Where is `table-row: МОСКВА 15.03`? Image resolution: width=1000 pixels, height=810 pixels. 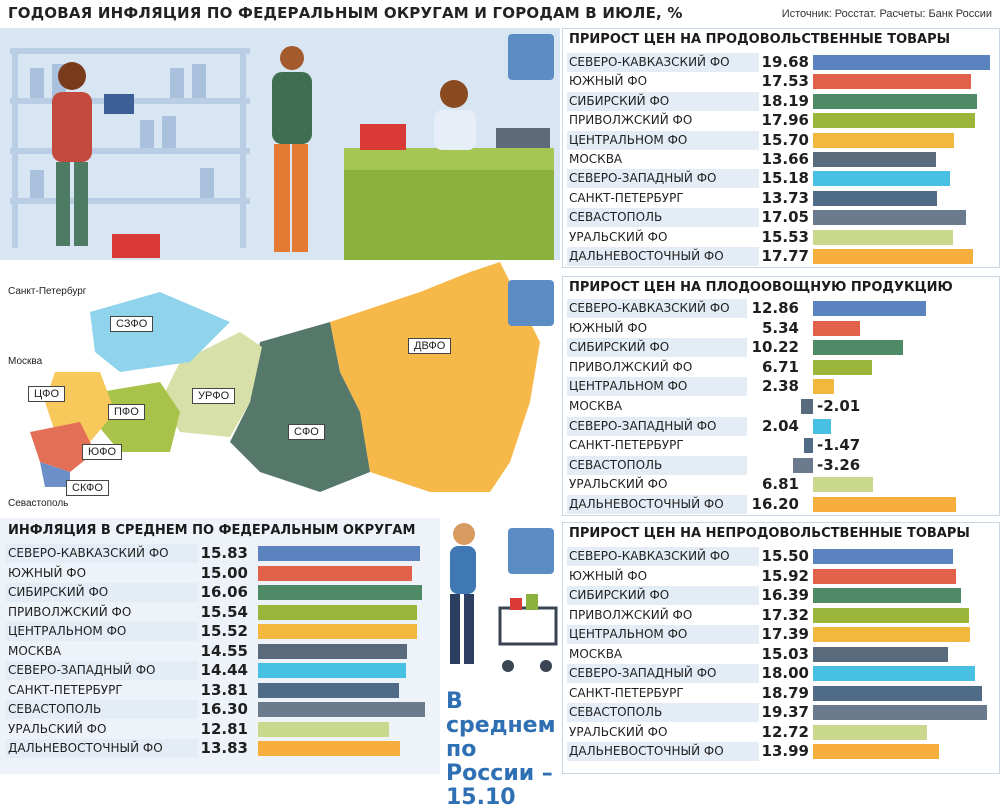
table-row: МОСКВА 15.03 is located at coordinates (781, 654).